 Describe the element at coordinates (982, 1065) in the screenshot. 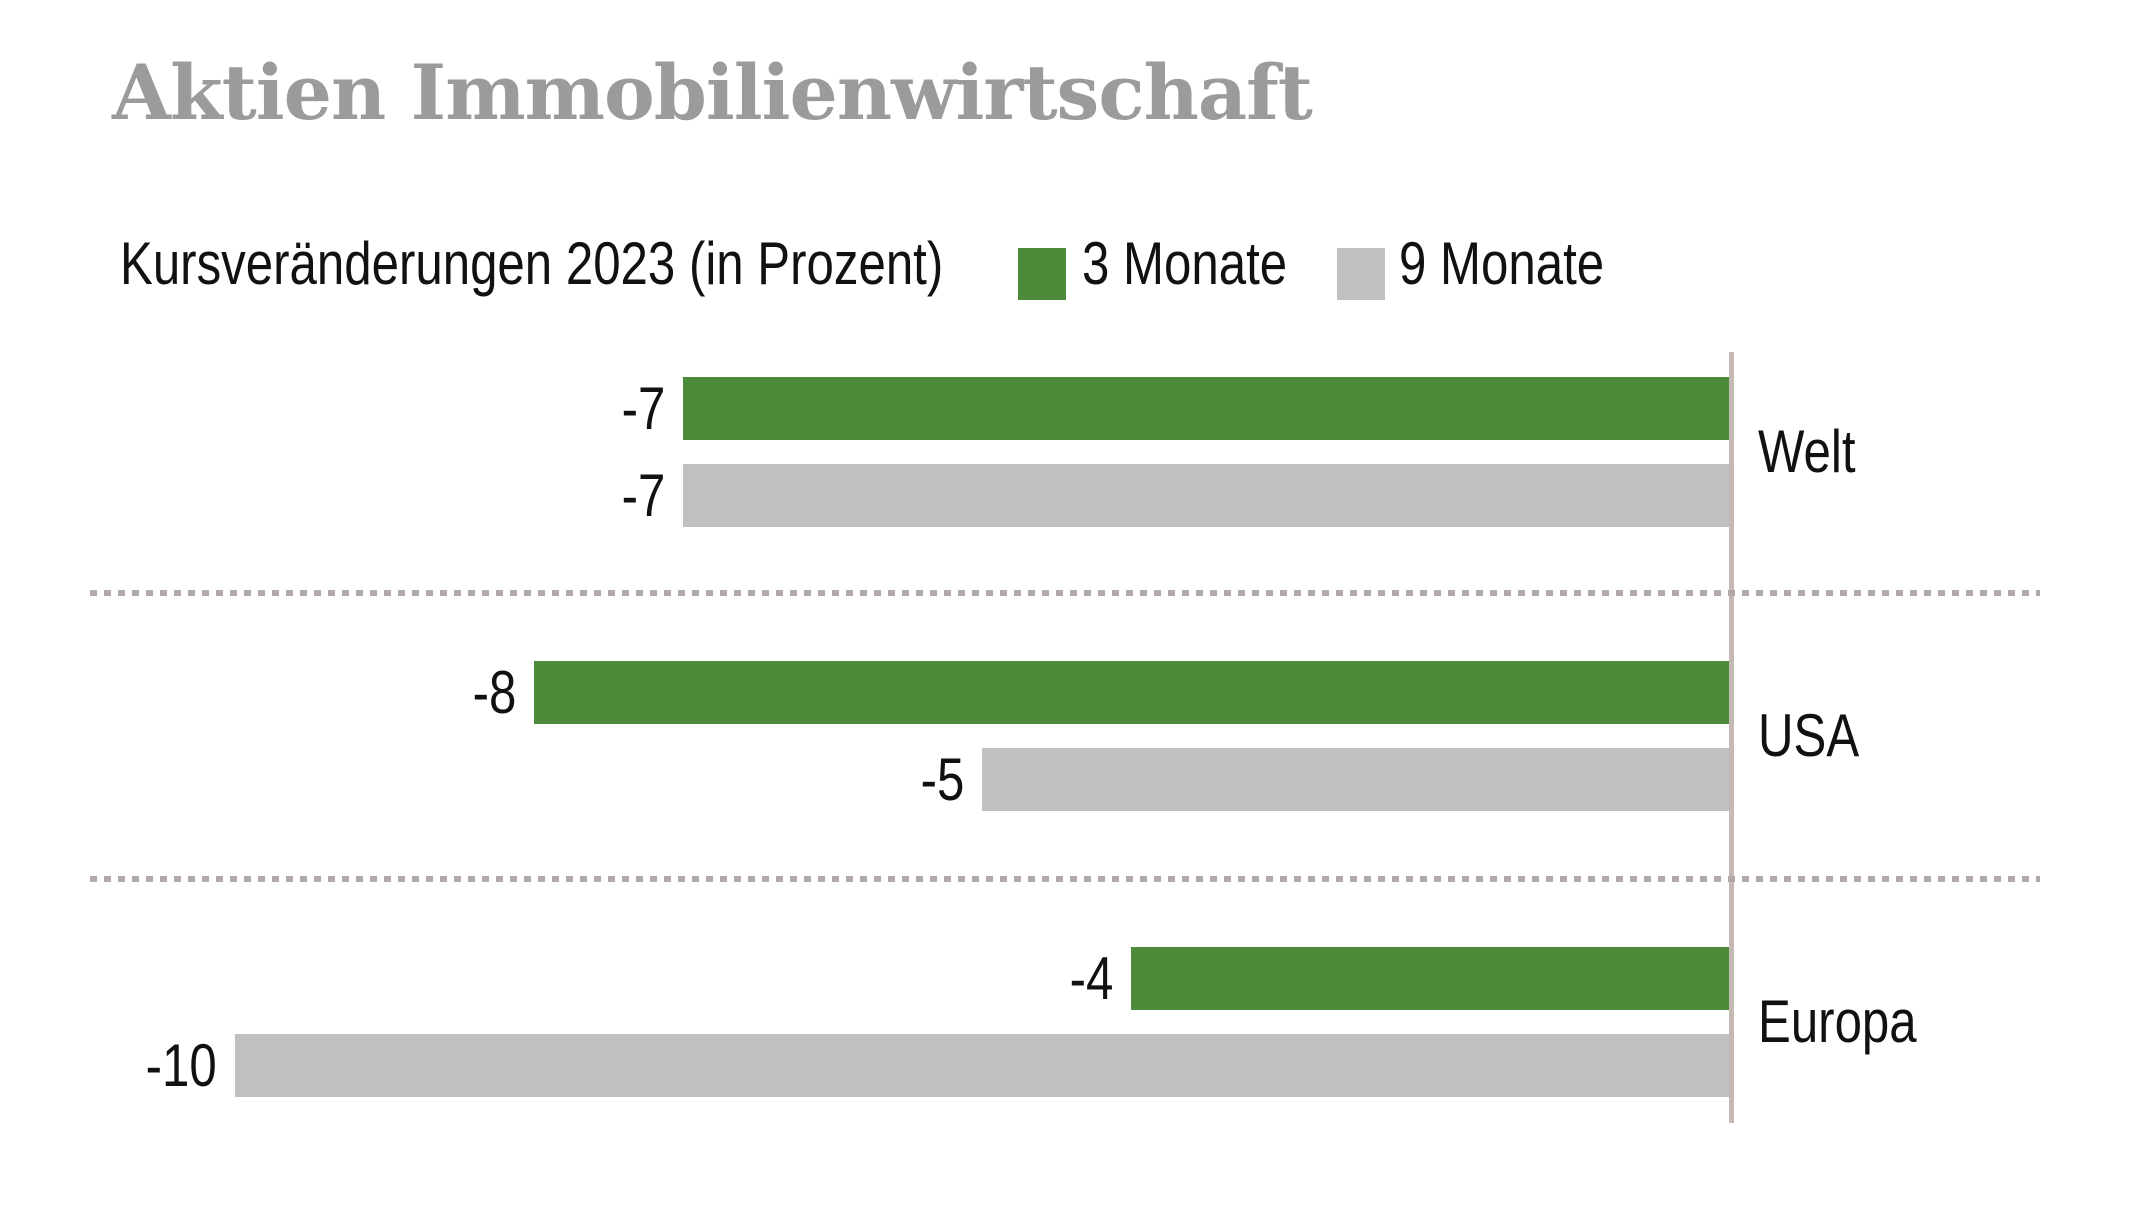

I see `bar-europa-9-monate` at that location.